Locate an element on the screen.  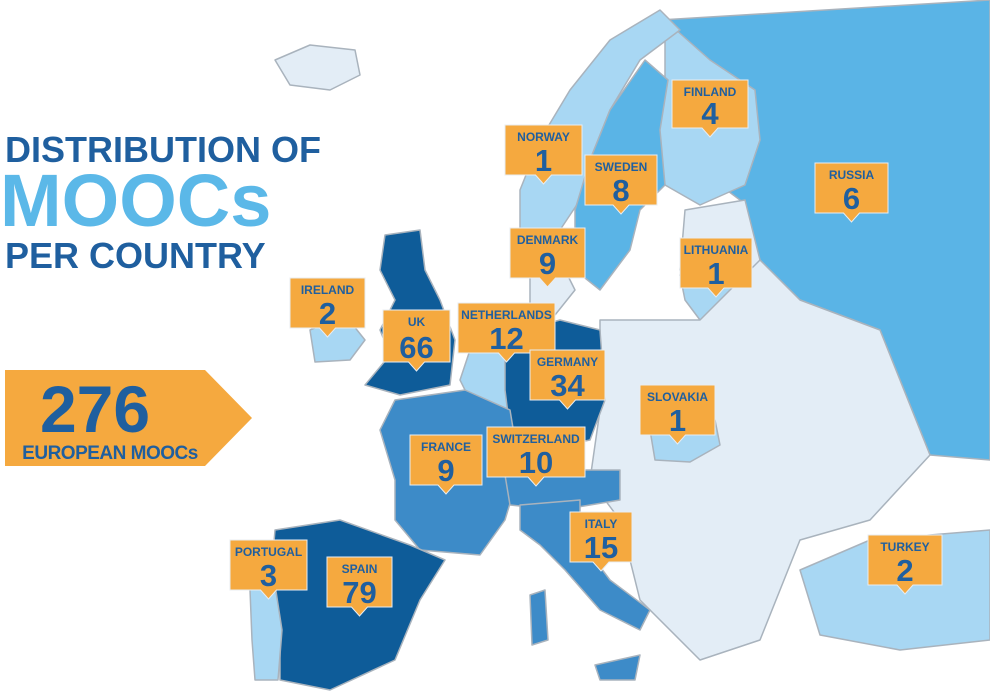
total-banner: 276 EUROPEAN MOOCs is located at coordinates (128, 418).